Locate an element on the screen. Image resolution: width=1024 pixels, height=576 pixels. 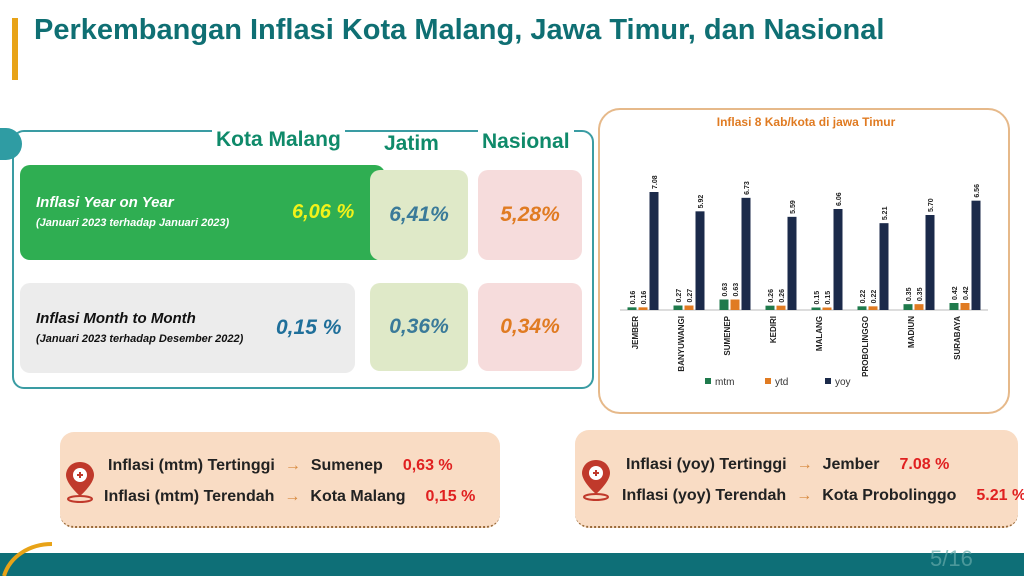
value: 5,28% is located at coordinates (530, 215).